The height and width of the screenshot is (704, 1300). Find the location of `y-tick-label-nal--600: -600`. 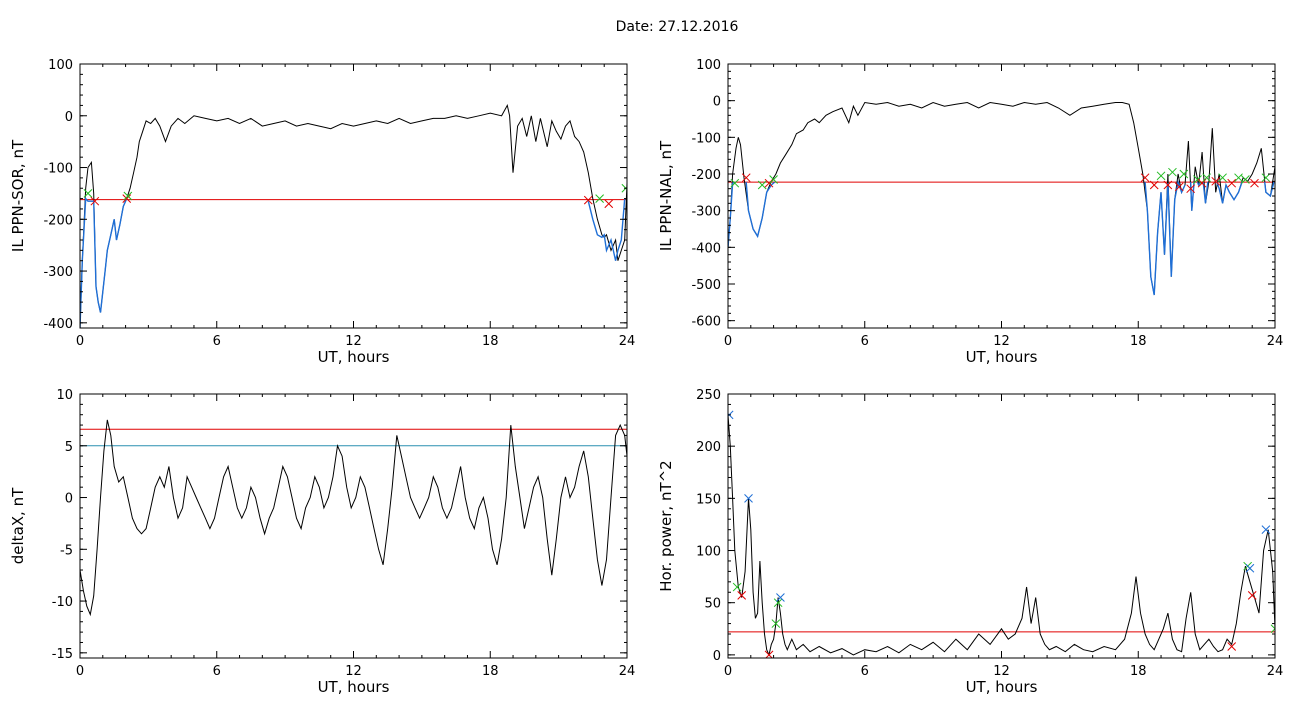

y-tick-label-nal--600: -600 is located at coordinates (706, 322).